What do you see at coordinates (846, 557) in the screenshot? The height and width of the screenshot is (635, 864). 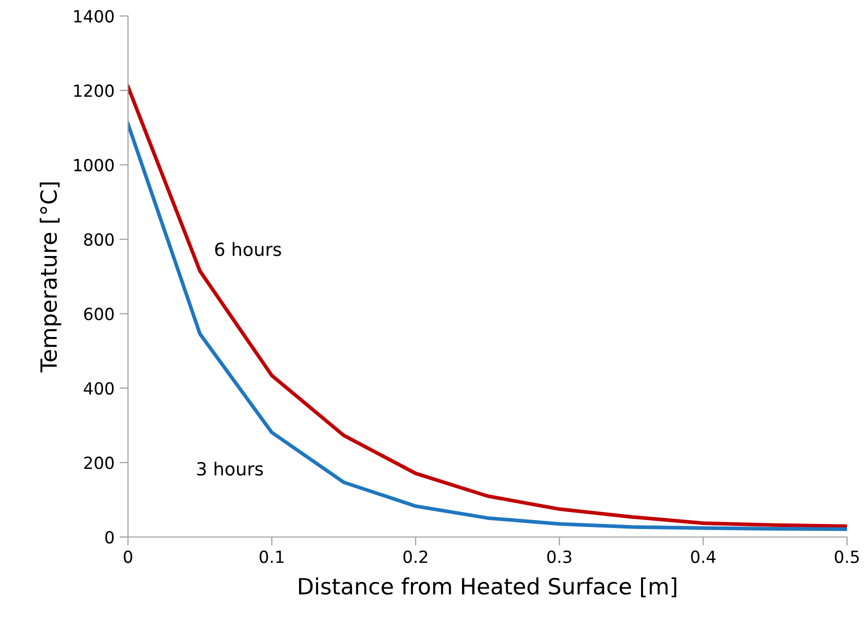 I see `x-tick-label: 0.5` at bounding box center [846, 557].